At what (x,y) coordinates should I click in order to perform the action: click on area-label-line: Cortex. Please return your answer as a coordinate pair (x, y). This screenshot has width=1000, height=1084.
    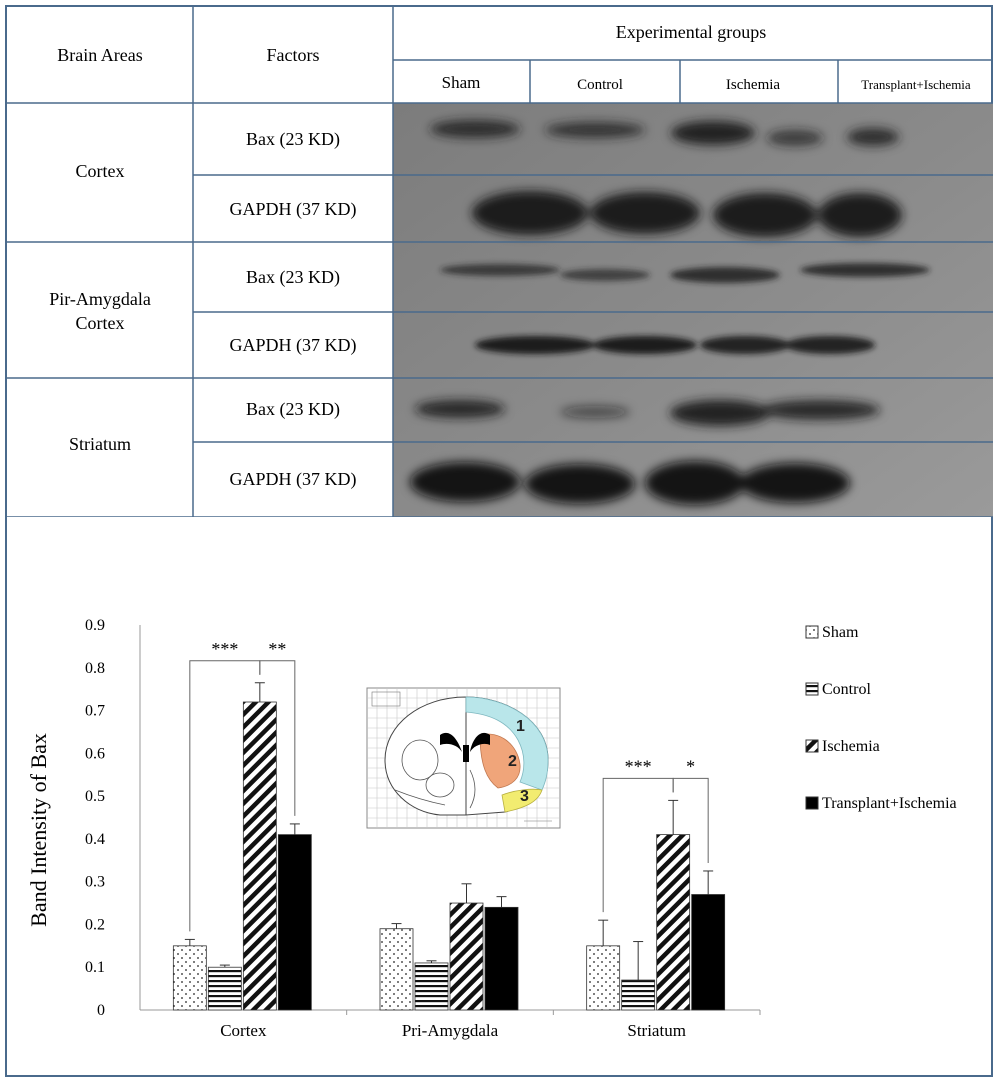
    Looking at the image, I should click on (100, 323).